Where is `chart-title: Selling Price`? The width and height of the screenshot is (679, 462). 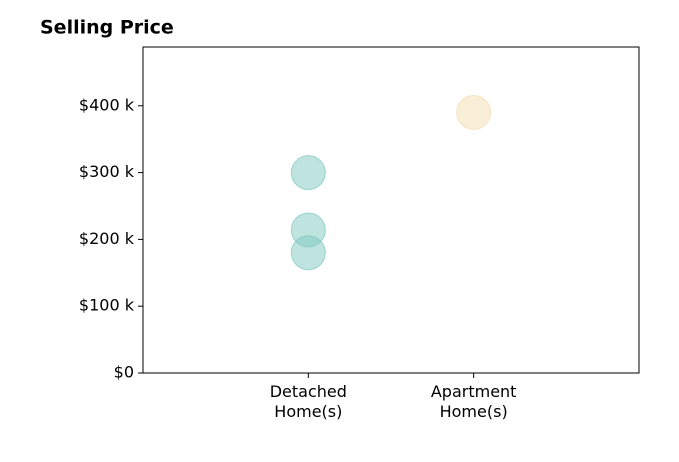 chart-title: Selling Price is located at coordinates (107, 28).